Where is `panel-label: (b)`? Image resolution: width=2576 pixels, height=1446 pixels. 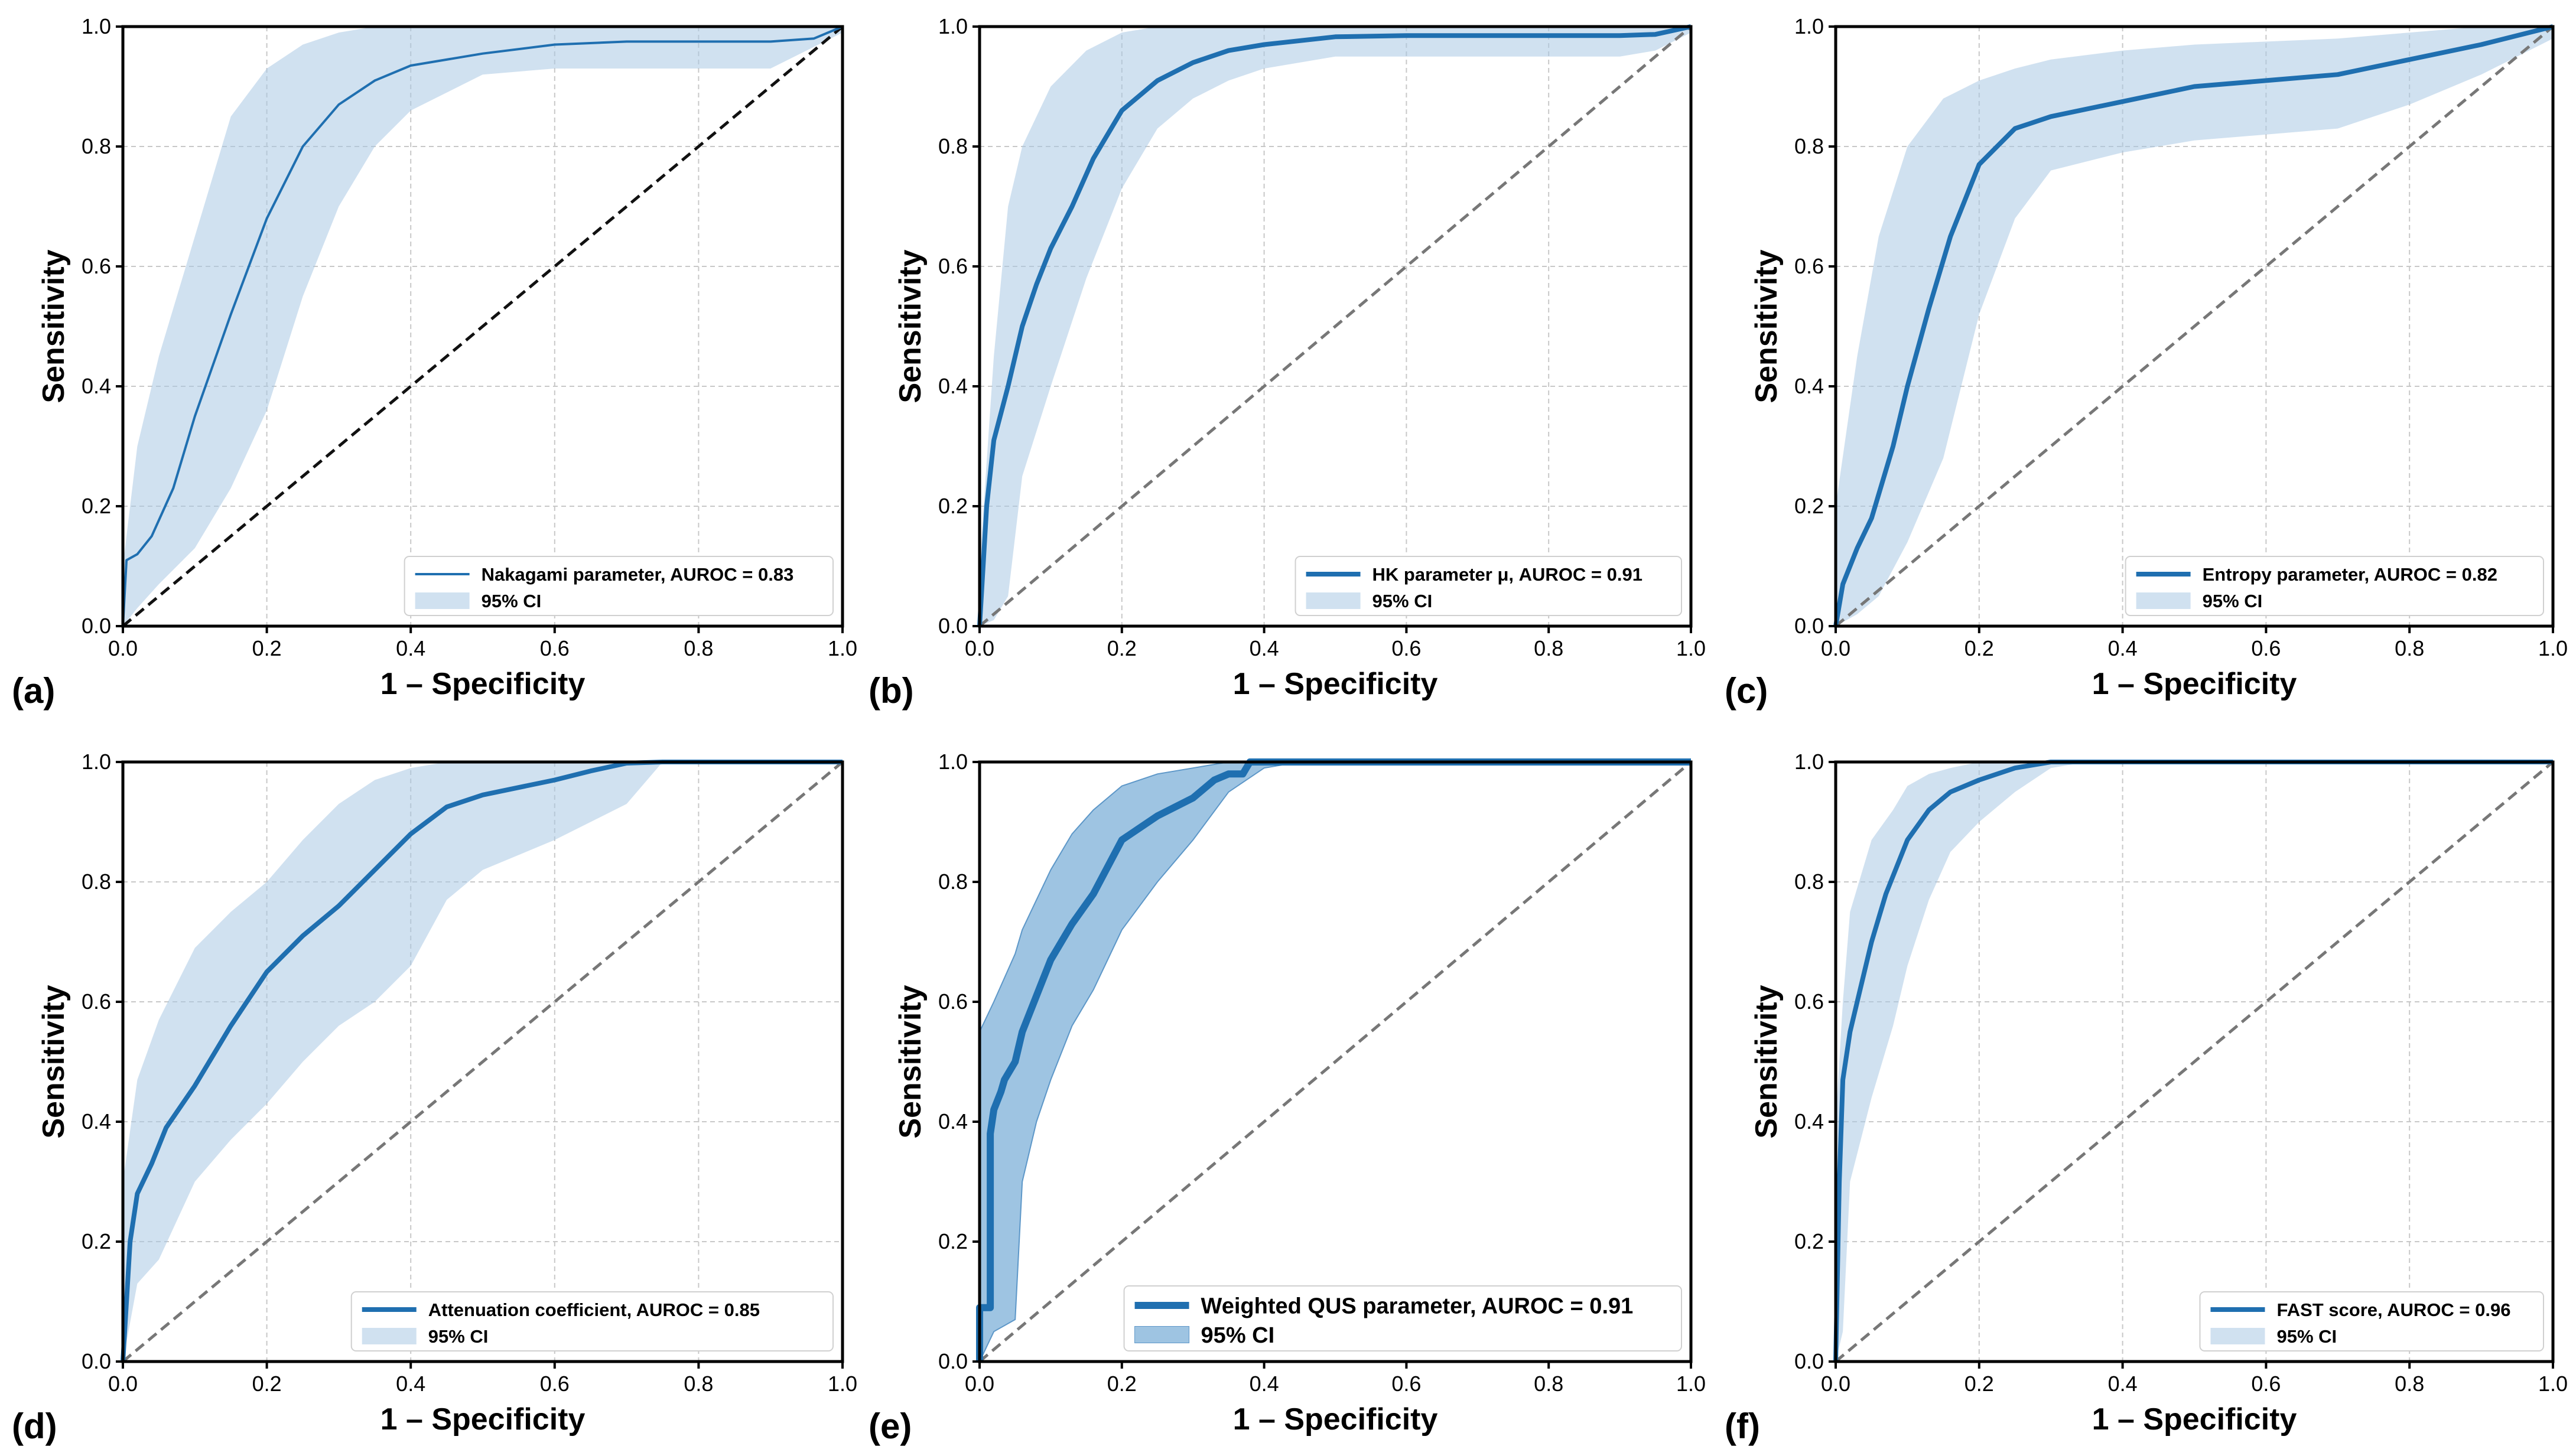 panel-label: (b) is located at coordinates (892, 691).